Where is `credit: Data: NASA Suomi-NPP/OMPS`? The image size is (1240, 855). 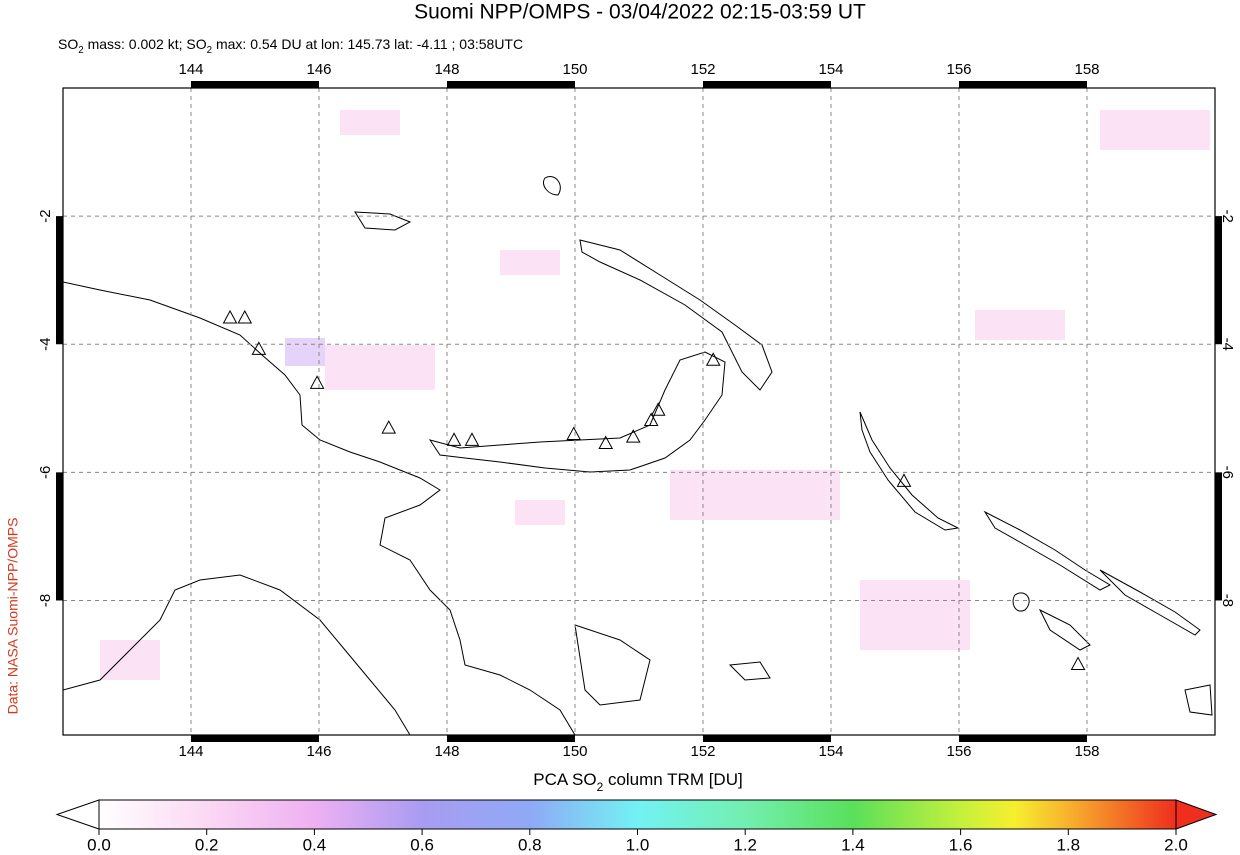 credit: Data: NASA Suomi-NPP/OMPS is located at coordinates (13, 616).